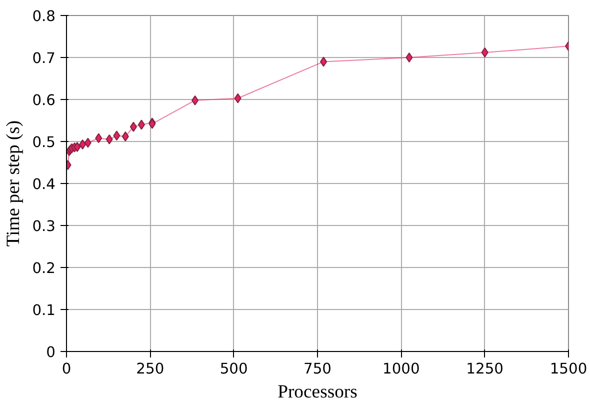  What do you see at coordinates (401, 369) in the screenshot?
I see `x-tick-label: 1000` at bounding box center [401, 369].